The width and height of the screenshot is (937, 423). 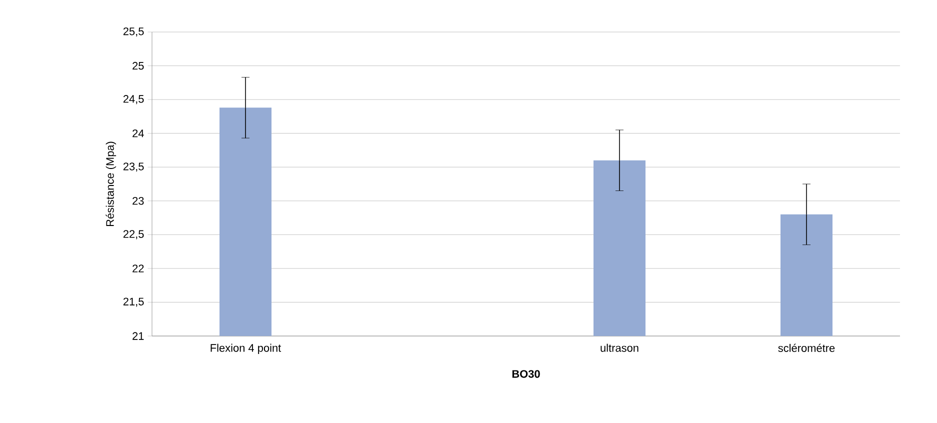 I want to click on y-tick-label: 24, so click(x=138, y=134).